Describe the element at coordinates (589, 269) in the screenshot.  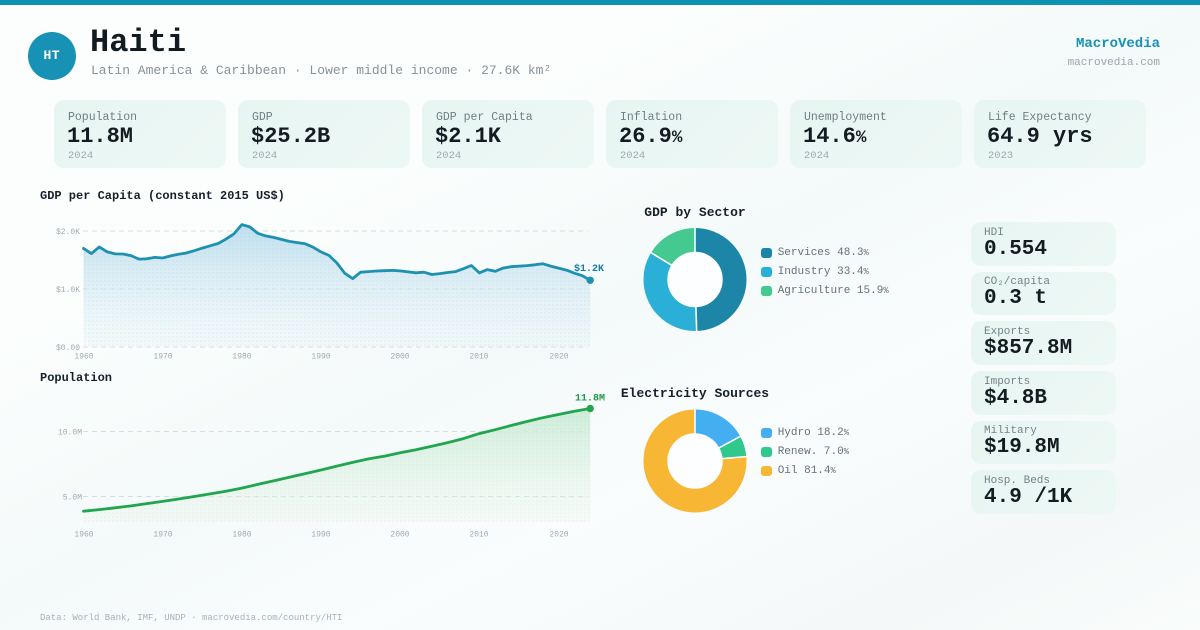
I see `svg-text: $1.2K` at that location.